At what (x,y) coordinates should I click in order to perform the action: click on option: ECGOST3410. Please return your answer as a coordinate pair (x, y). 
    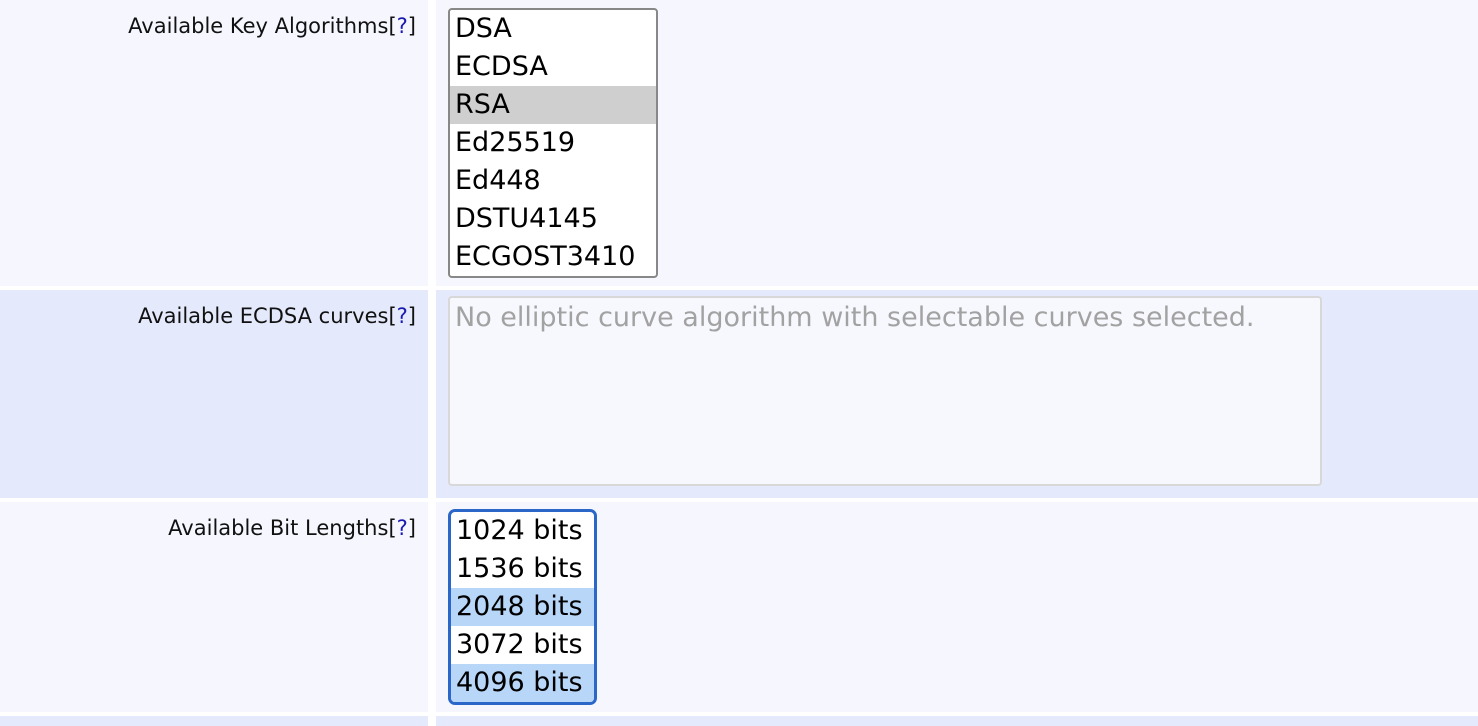
    Looking at the image, I should click on (545, 256).